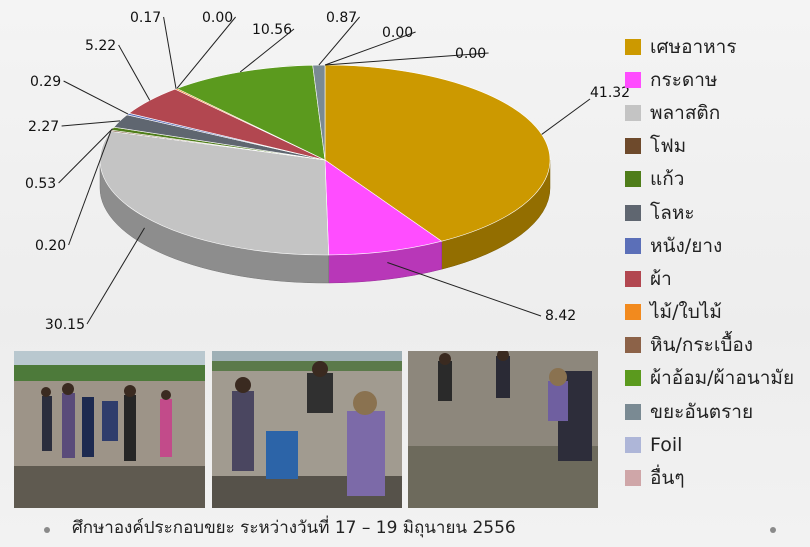 The width and height of the screenshot is (810, 547). Describe the element at coordinates (702, 411) in the screenshot. I see `legend-label: ขยะอันตราย` at that location.